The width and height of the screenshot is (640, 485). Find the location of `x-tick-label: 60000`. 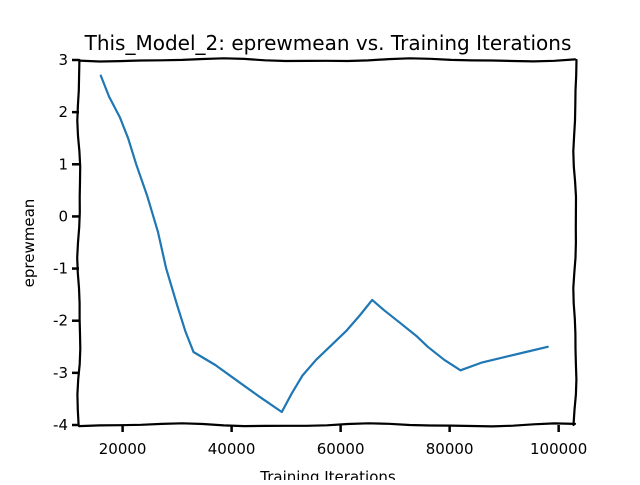

x-tick-label: 60000 is located at coordinates (341, 449).